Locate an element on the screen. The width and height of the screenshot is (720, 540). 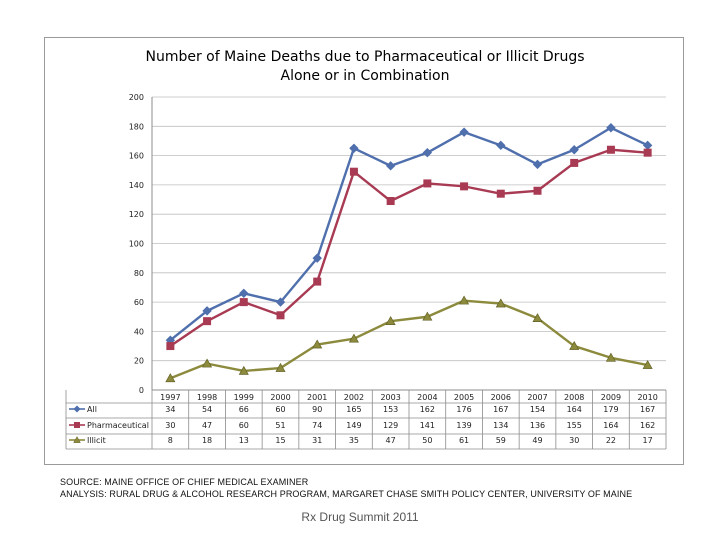
table-value-pharmaceutical: 149 is located at coordinates (353, 425).